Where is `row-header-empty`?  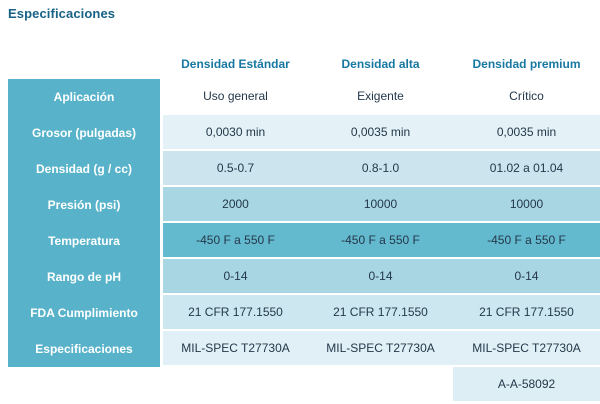 row-header-empty is located at coordinates (84, 384).